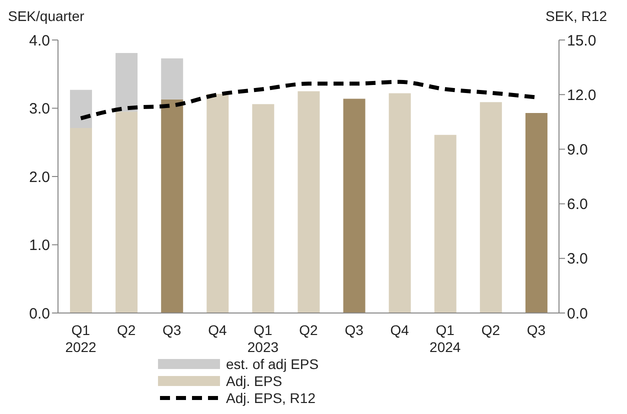 This screenshot has width=627, height=414. I want to click on y-tick-label: 1.0, so click(39, 245).